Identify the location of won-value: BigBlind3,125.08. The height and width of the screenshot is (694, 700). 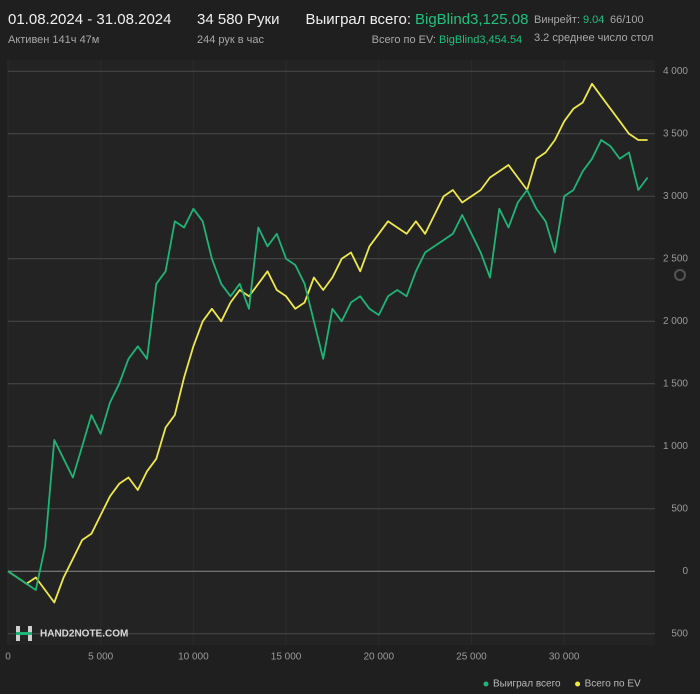
(471, 19).